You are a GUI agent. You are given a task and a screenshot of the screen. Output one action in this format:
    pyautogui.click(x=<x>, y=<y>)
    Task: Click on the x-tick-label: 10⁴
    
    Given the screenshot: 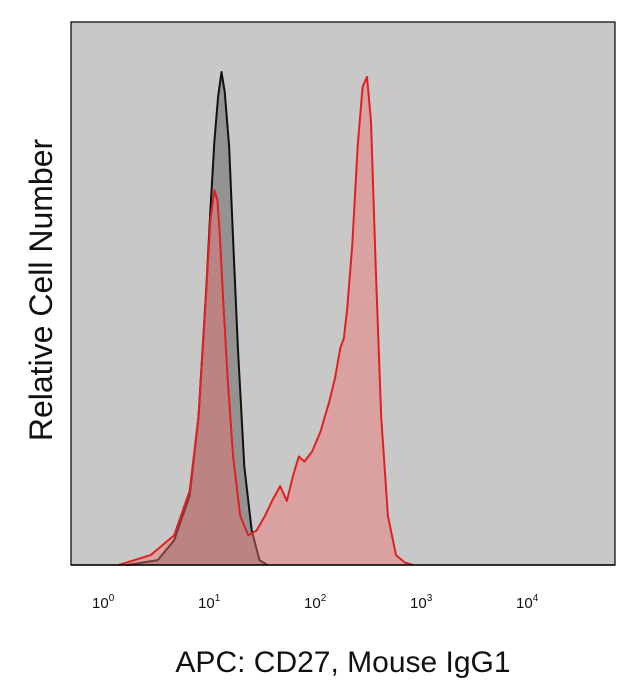 What is the action you would take?
    pyautogui.click(x=527, y=602)
    